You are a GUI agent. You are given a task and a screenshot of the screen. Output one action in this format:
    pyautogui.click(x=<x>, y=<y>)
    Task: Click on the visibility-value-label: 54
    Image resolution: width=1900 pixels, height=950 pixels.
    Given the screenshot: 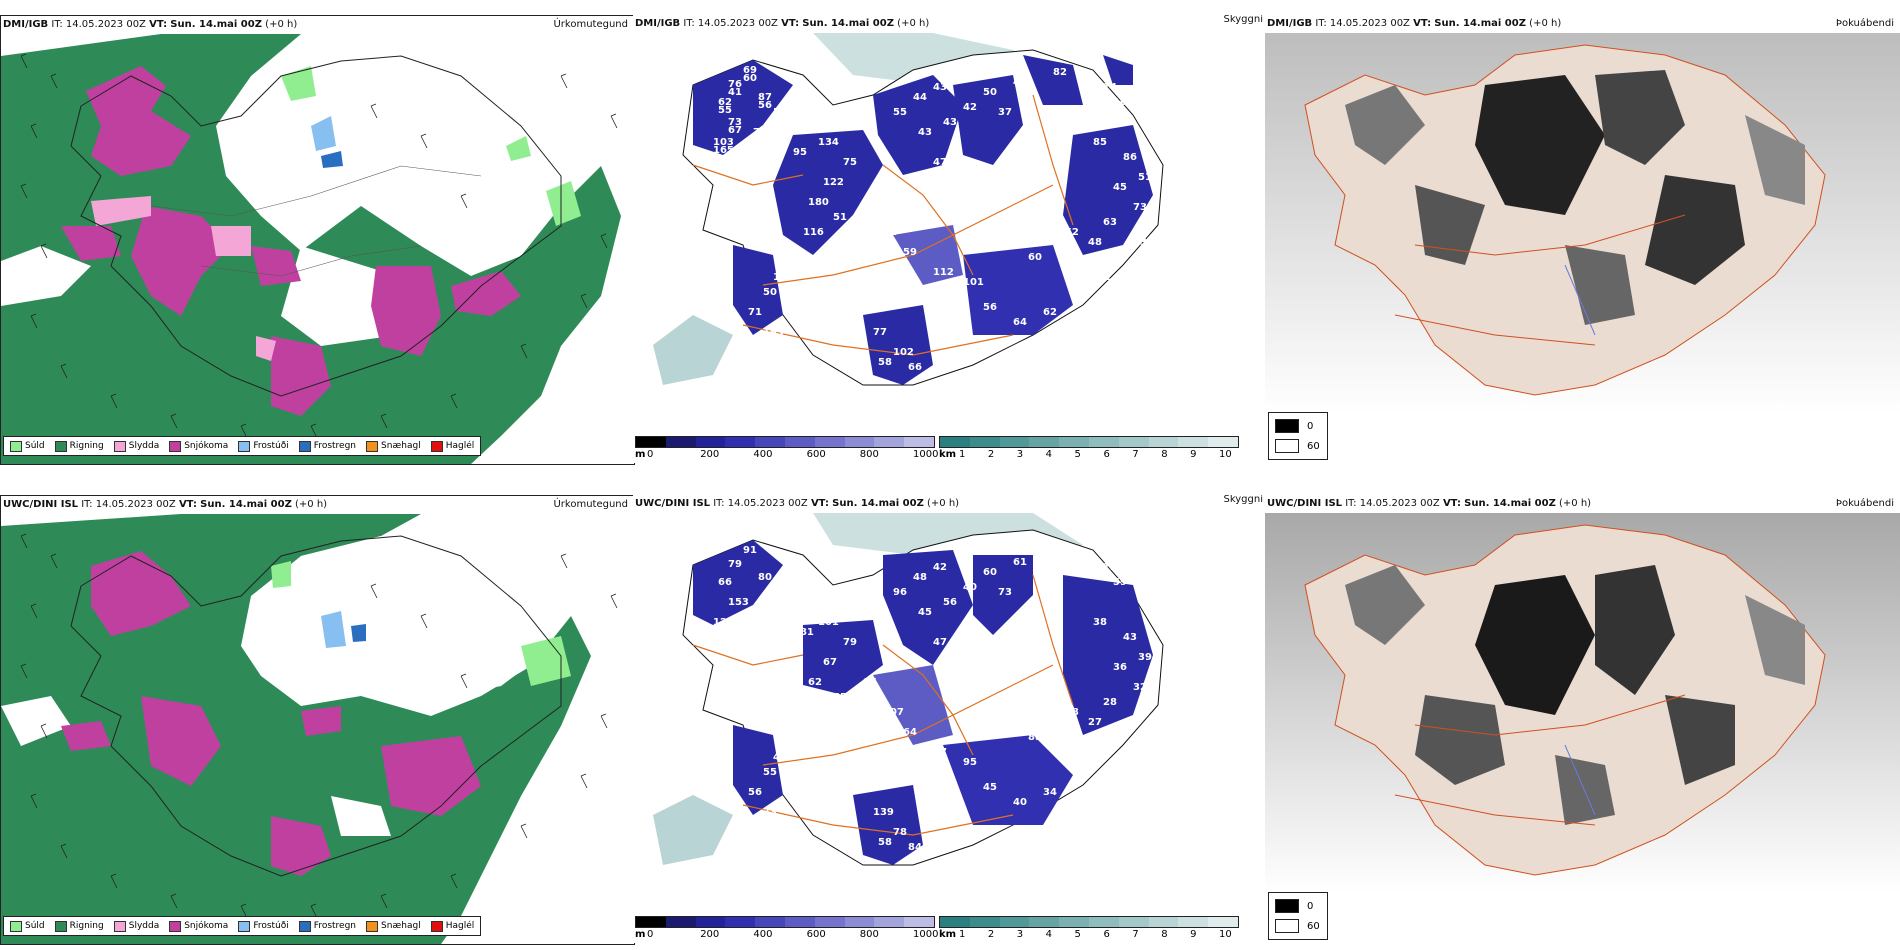 What is the action you would take?
    pyautogui.click(x=780, y=112)
    